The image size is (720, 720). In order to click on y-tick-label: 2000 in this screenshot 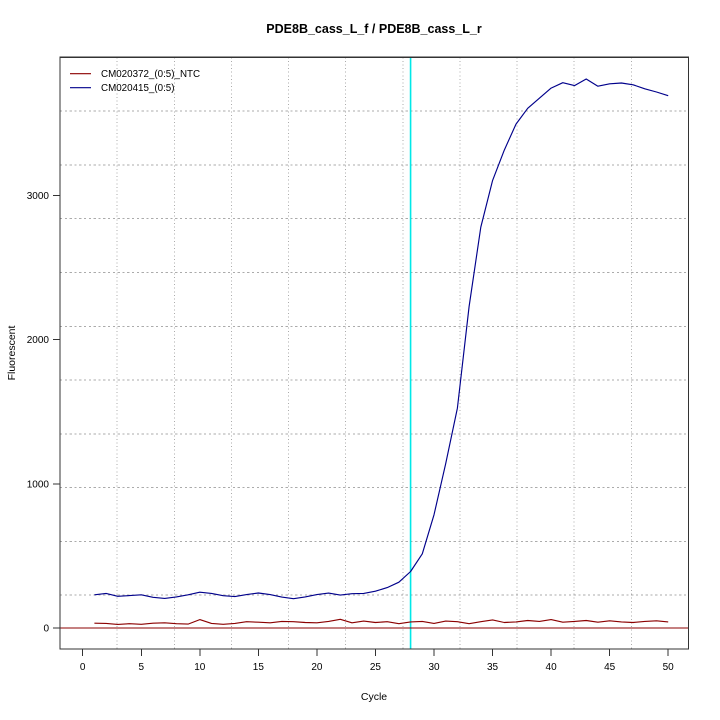, I will do `click(38, 340)`.